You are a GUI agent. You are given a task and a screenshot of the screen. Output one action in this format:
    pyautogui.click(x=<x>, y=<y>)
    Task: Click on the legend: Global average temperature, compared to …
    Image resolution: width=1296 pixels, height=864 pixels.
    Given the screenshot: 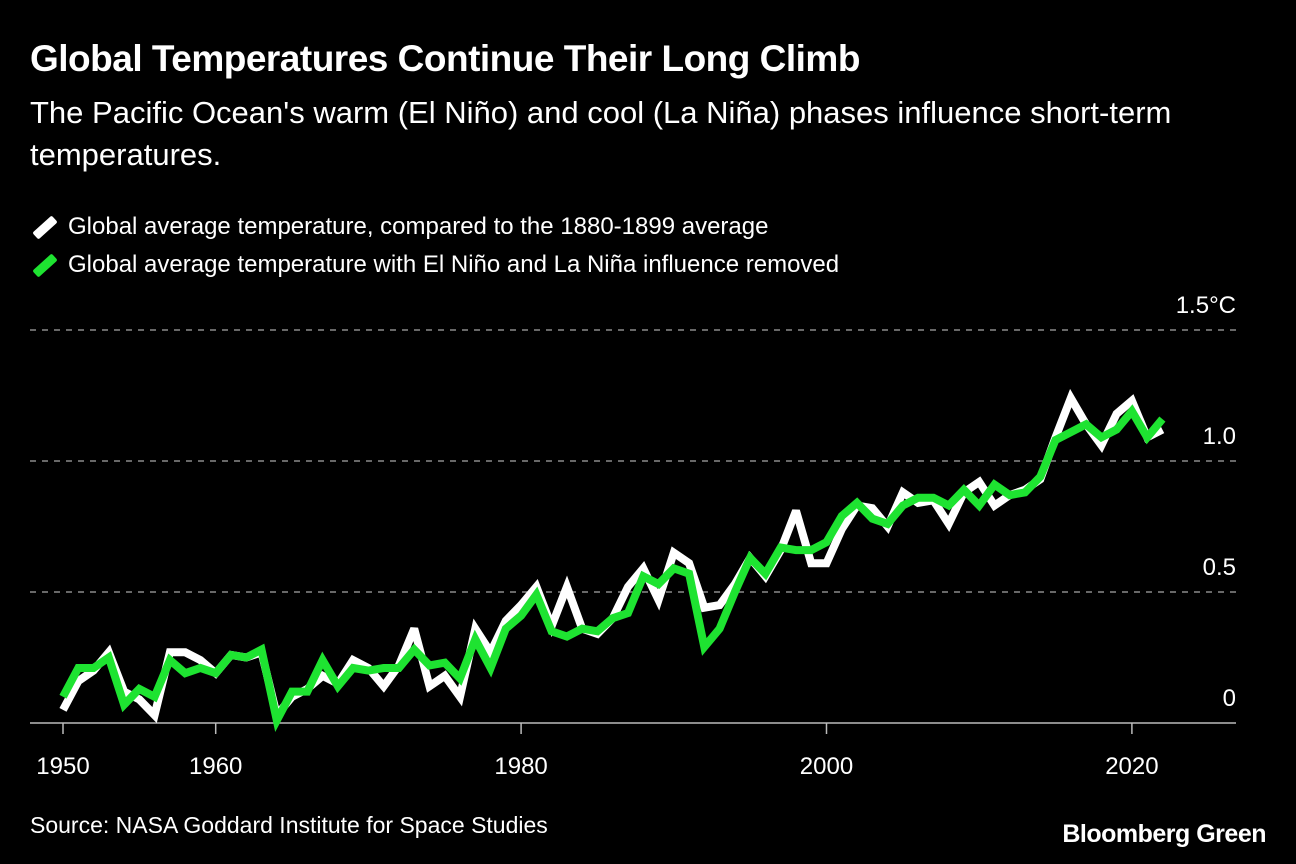 What is the action you would take?
    pyautogui.click(x=434, y=246)
    